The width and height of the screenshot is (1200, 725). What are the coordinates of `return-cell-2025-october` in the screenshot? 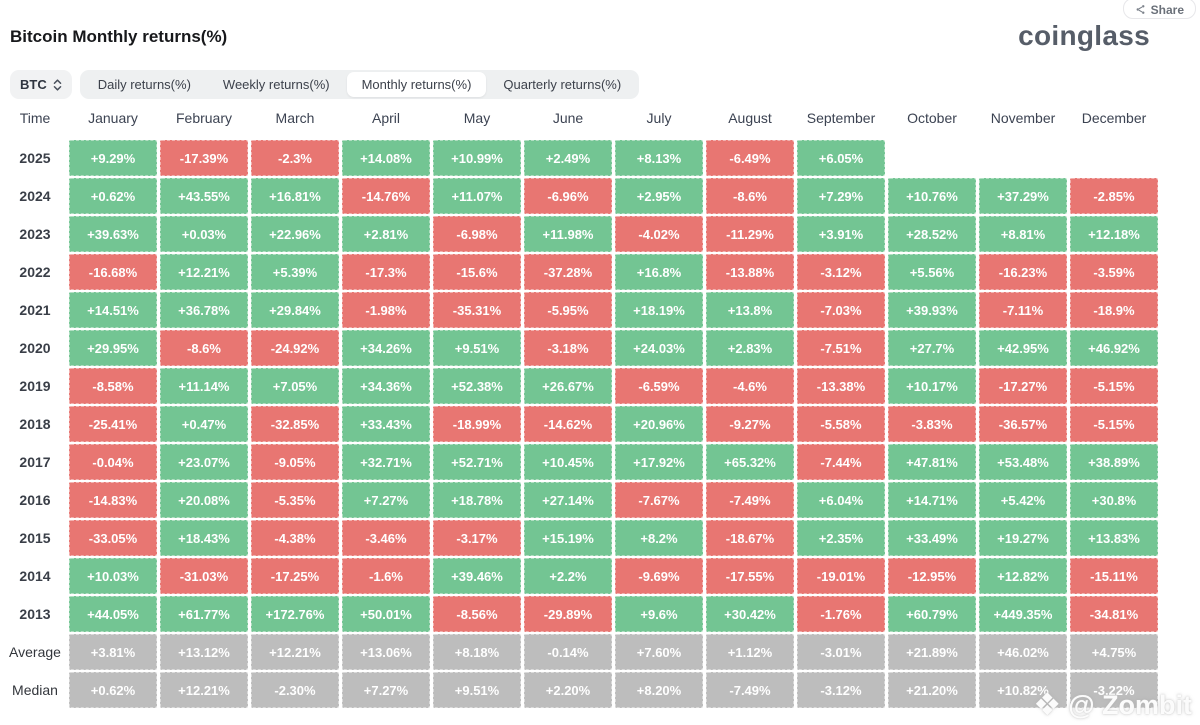 It's located at (932, 158).